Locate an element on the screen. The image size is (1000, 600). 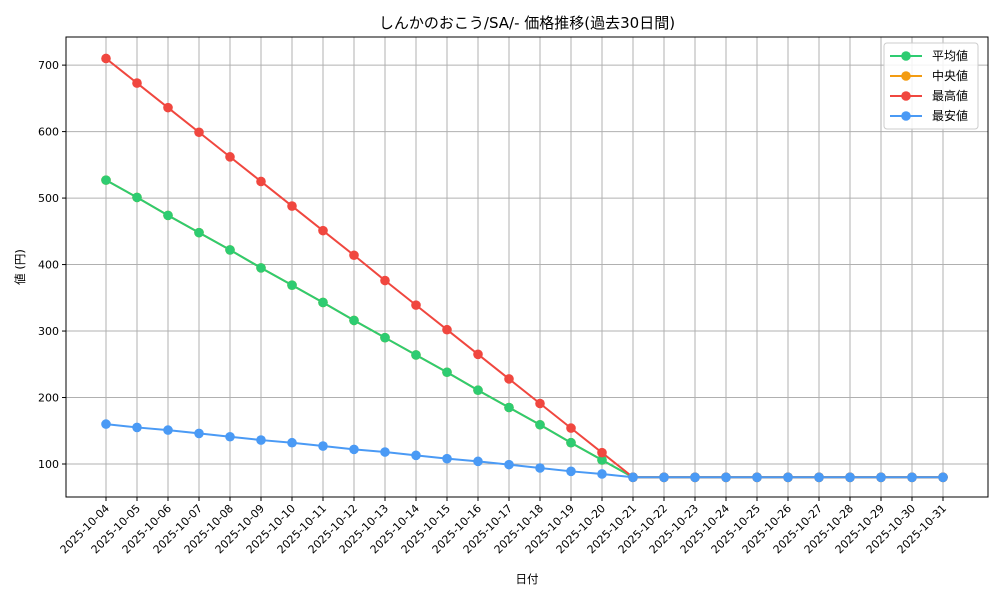
legend-item: 平均値 is located at coordinates (929, 55).